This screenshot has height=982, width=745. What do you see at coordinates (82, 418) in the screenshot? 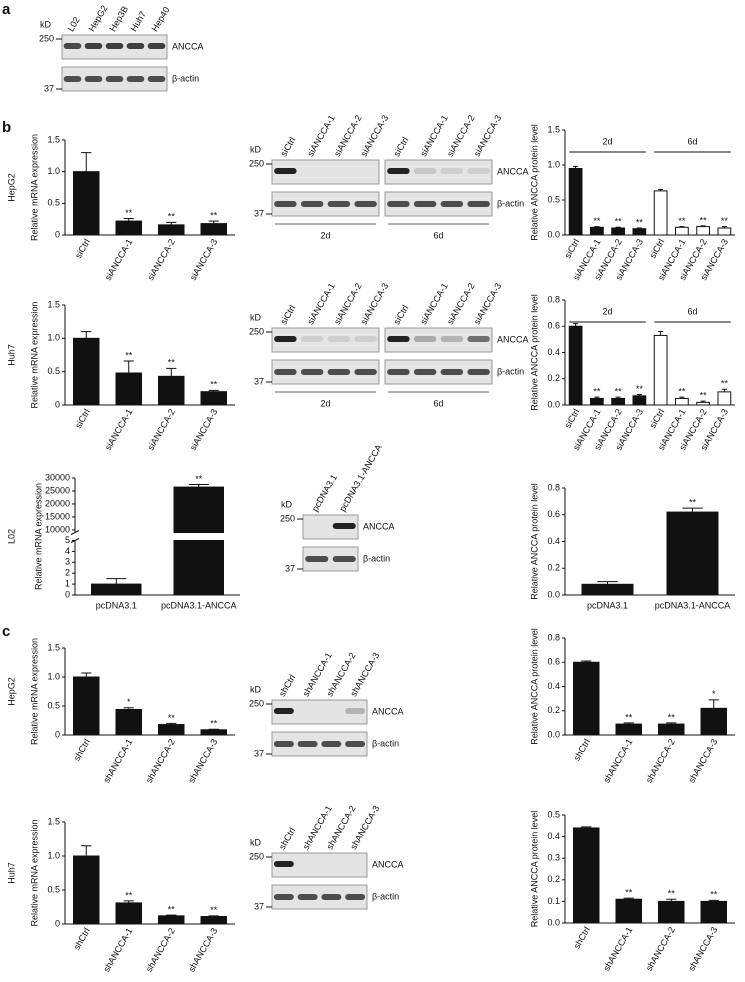
I see `x-tick-label: siCtrl` at bounding box center [82, 418].